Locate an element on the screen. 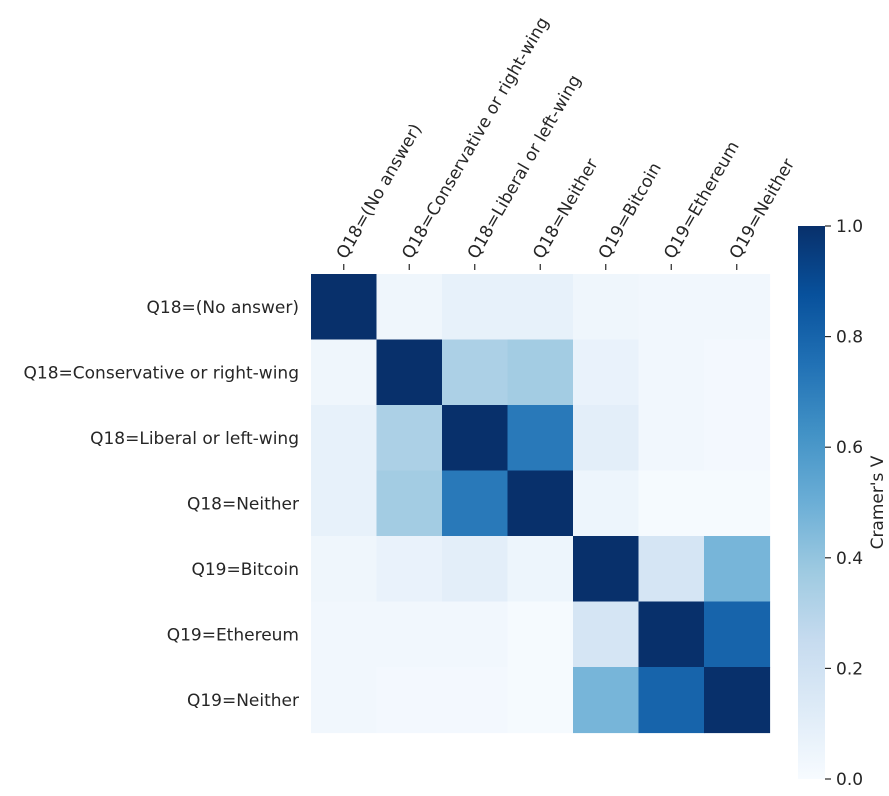  colorbar-tick-label: 0.2 is located at coordinates (849, 669).